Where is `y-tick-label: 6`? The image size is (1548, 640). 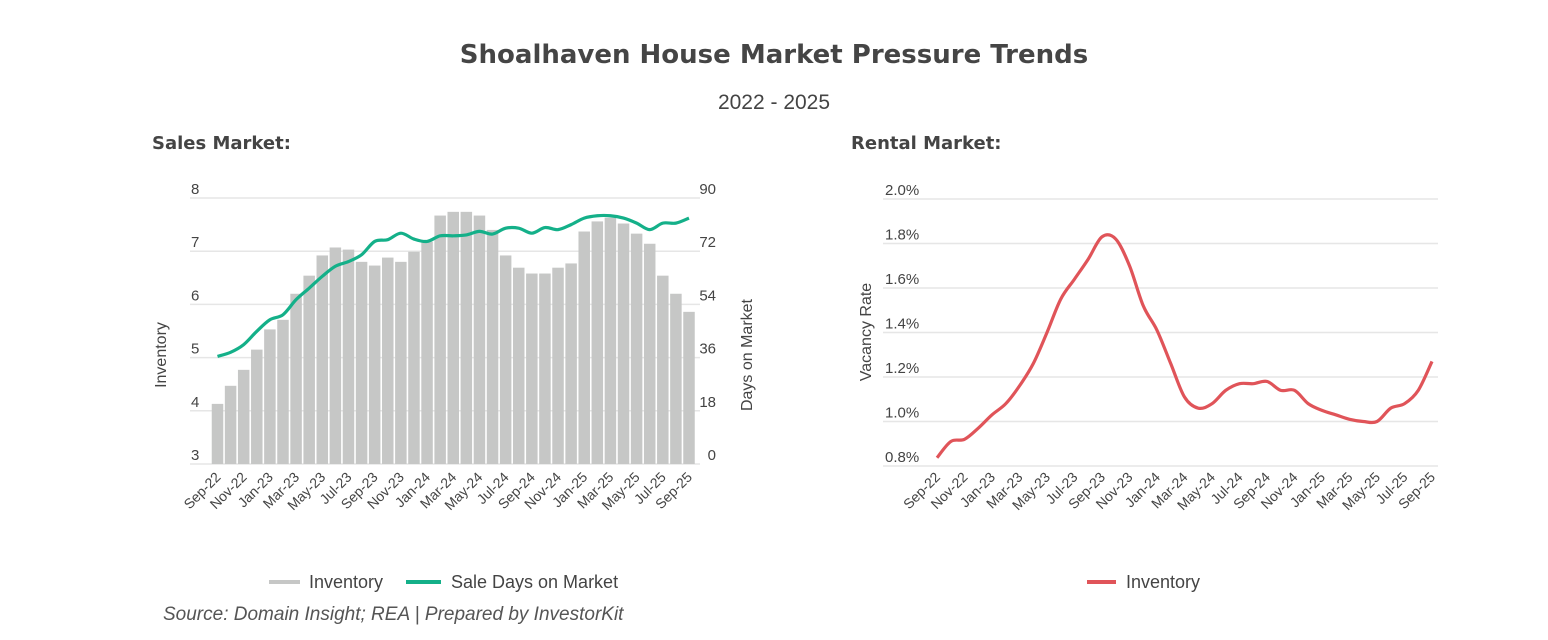
y-tick-label: 6 is located at coordinates (195, 295).